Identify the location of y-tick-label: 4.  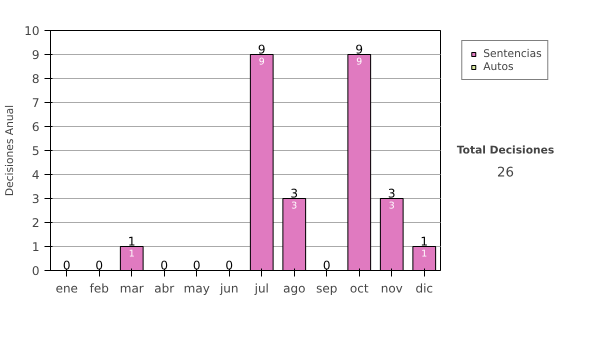
(36, 175).